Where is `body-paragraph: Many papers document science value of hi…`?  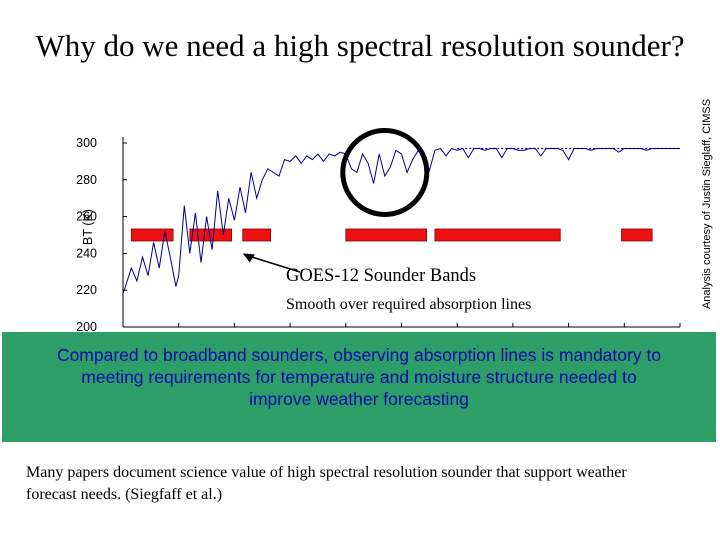 body-paragraph: Many papers document science value of hi… is located at coordinates (371, 484).